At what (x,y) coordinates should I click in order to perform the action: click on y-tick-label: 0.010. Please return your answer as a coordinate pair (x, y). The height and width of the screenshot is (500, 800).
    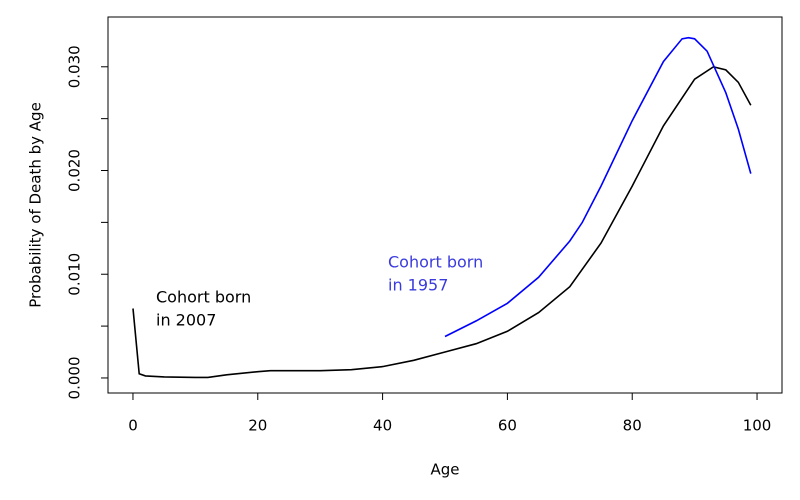
    Looking at the image, I should click on (75, 274).